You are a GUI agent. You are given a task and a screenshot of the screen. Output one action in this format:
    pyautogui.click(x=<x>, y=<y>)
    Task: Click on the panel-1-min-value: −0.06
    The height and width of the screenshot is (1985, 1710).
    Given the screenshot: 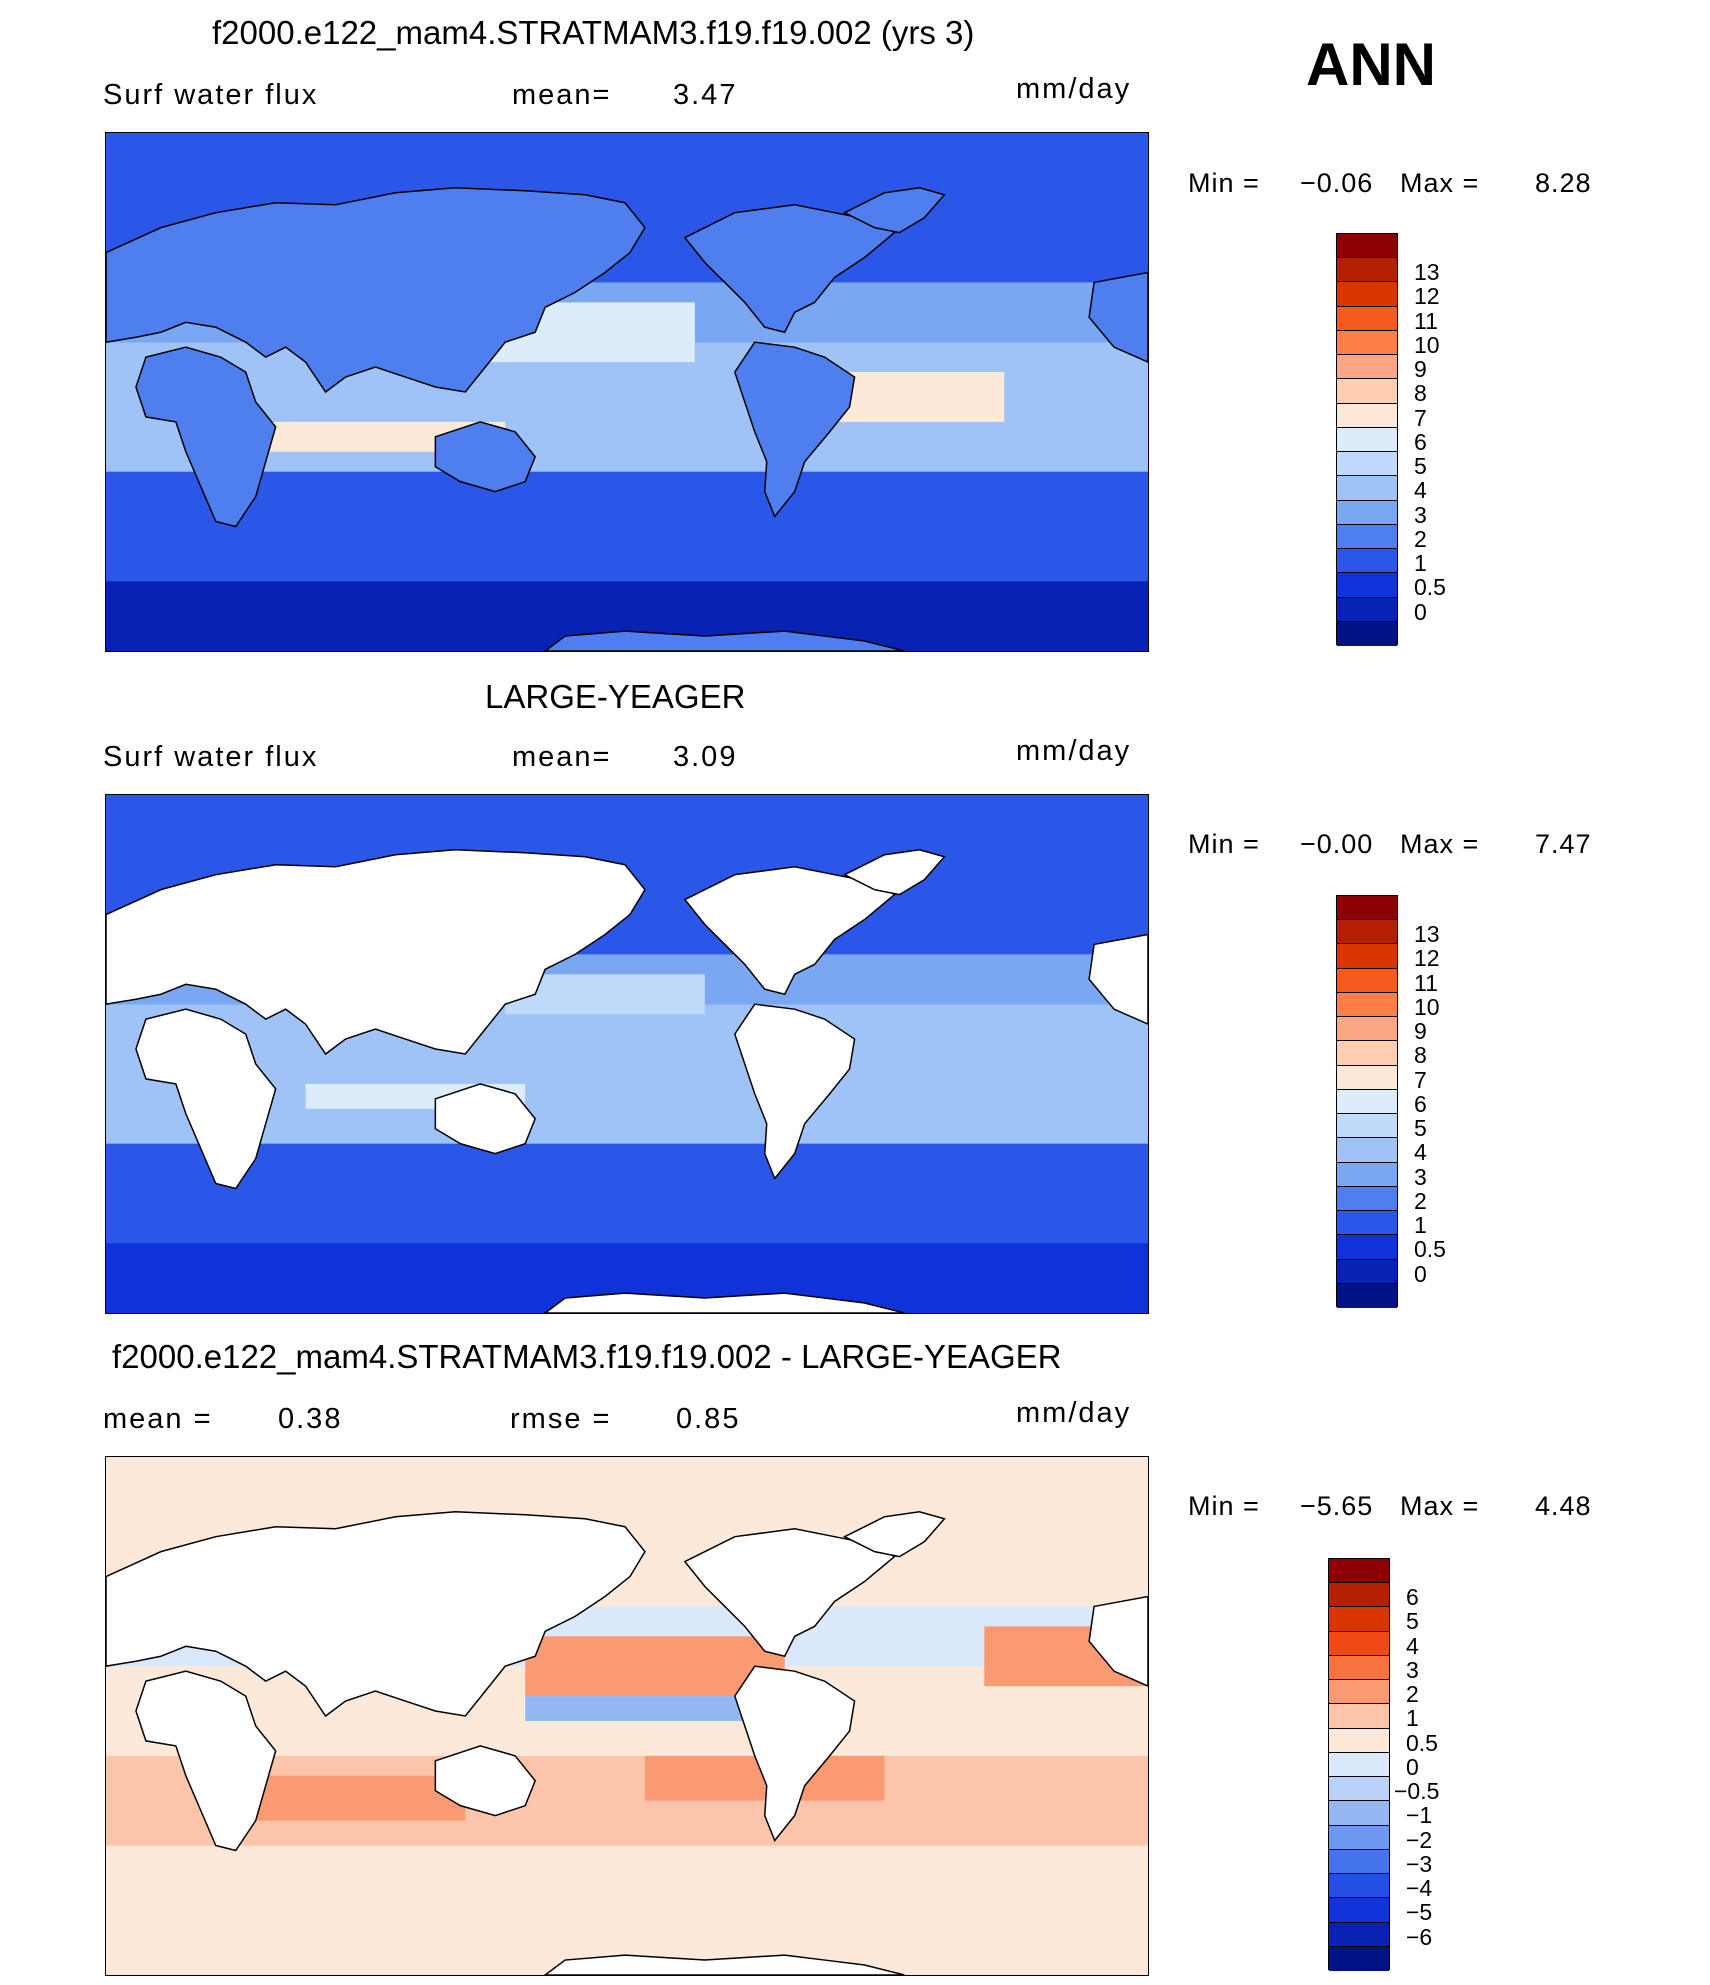 What is the action you would take?
    pyautogui.click(x=1337, y=183)
    